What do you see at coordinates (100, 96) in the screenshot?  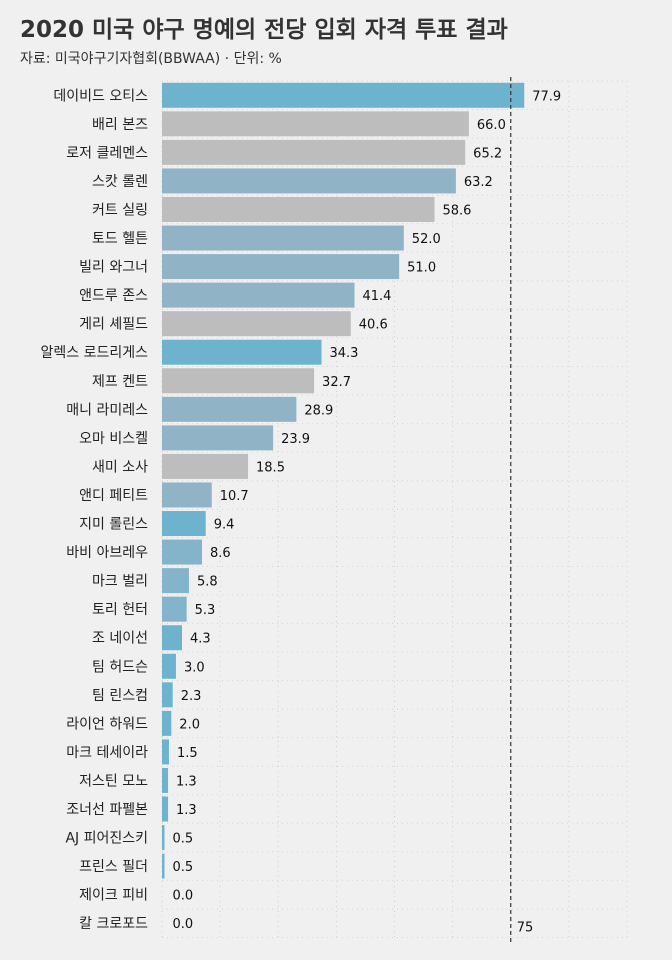 I see `category-label: 데이비드 오티스` at bounding box center [100, 96].